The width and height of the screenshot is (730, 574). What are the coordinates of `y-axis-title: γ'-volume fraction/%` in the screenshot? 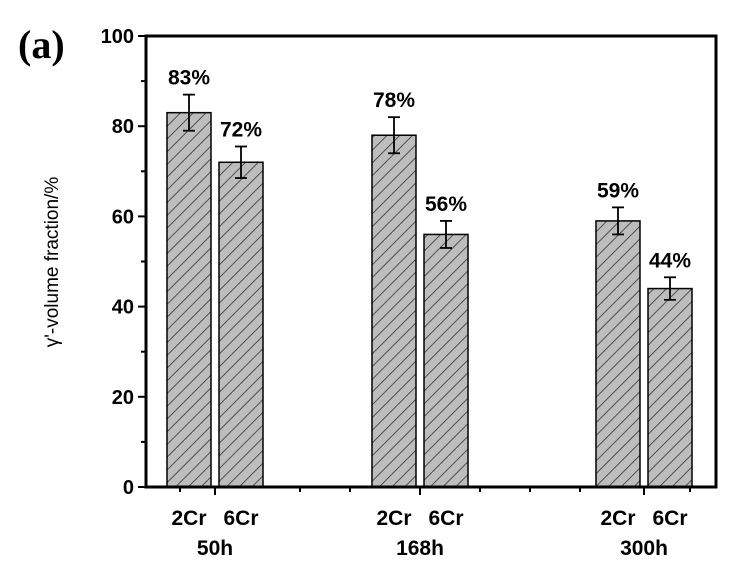 It's located at (52, 262).